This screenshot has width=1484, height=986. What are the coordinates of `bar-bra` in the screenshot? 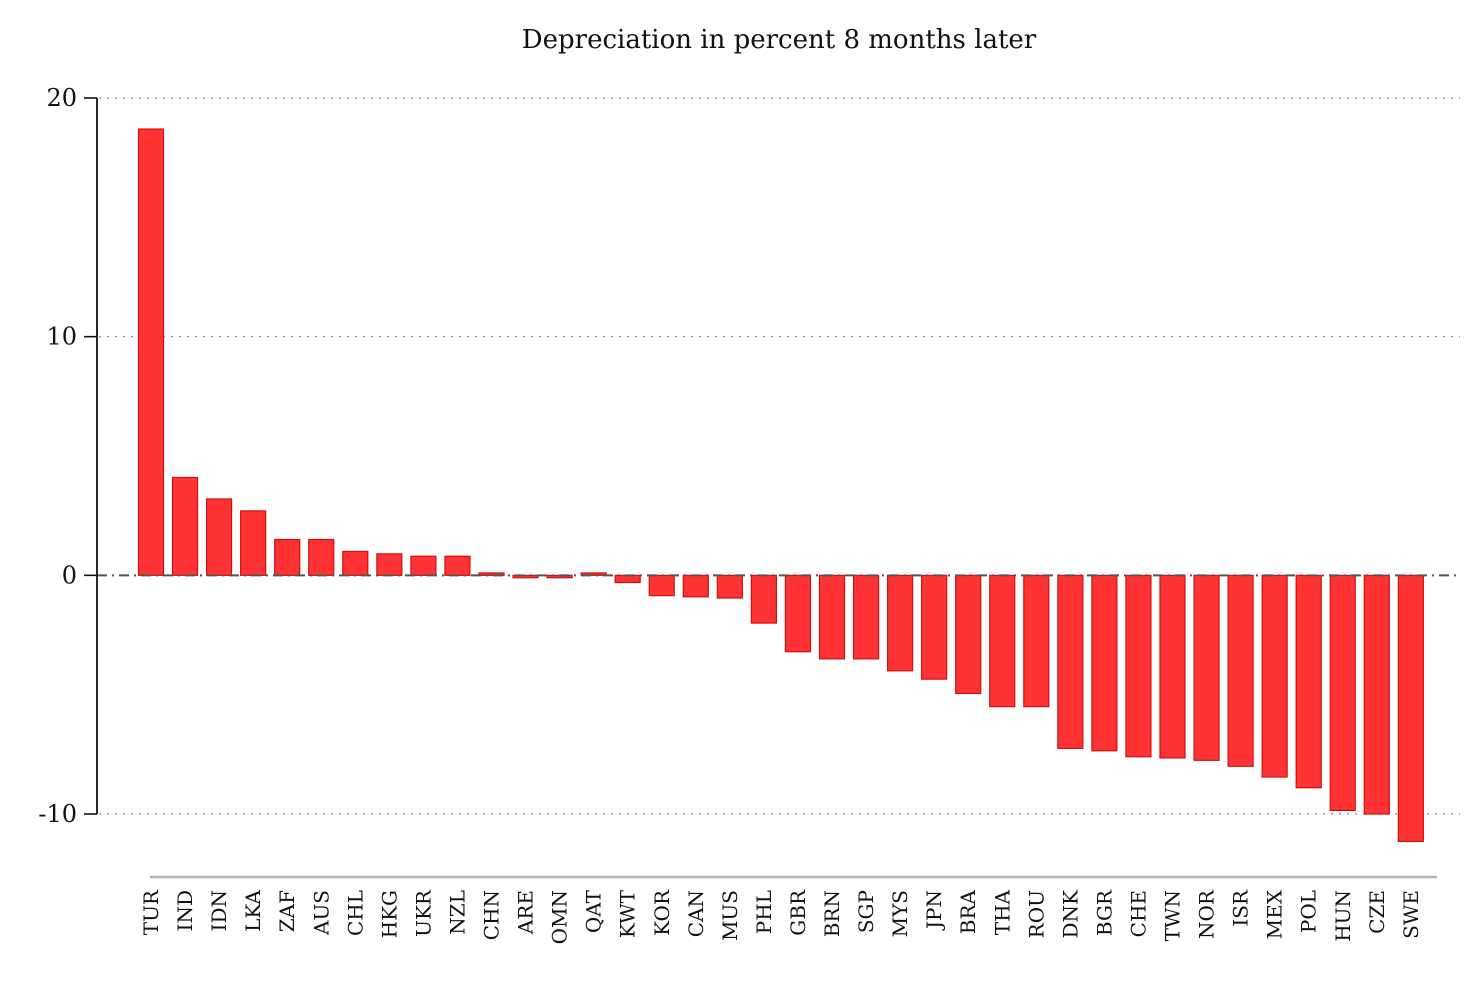 It's located at (968, 634).